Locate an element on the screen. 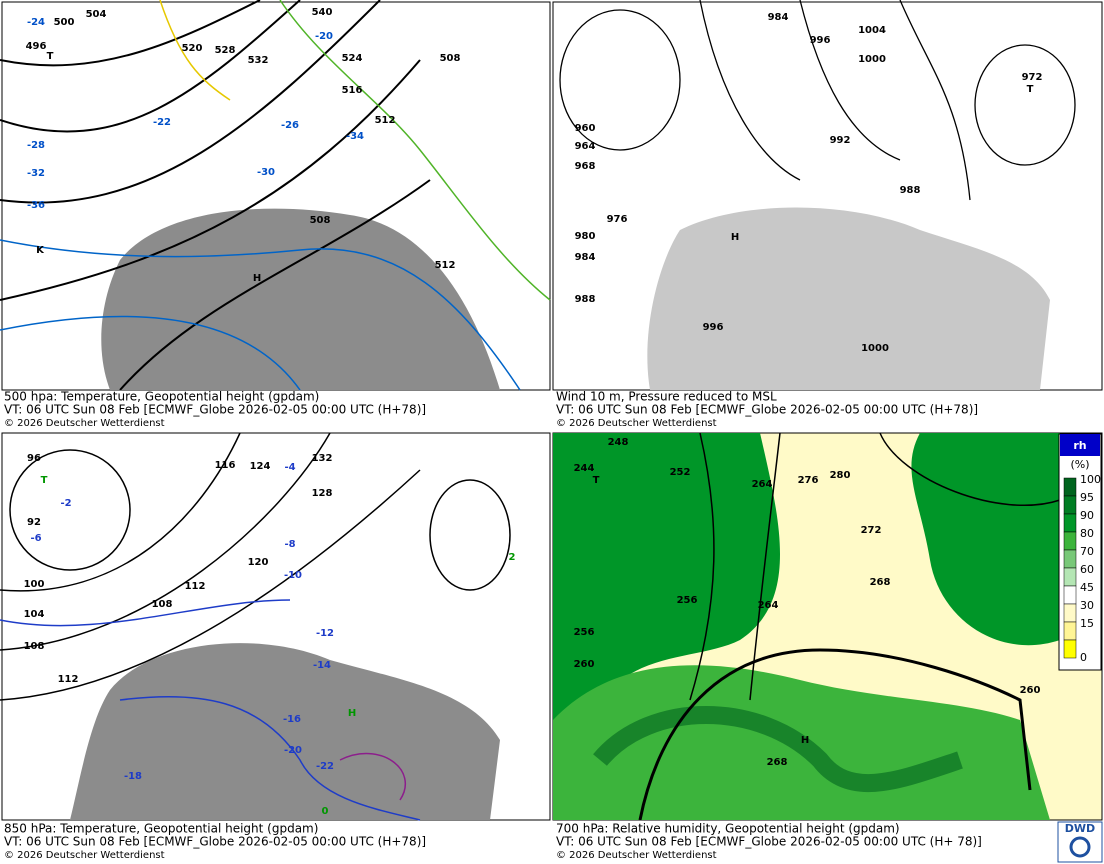 The image size is (1104, 864). contour-label: 968 is located at coordinates (585, 166).